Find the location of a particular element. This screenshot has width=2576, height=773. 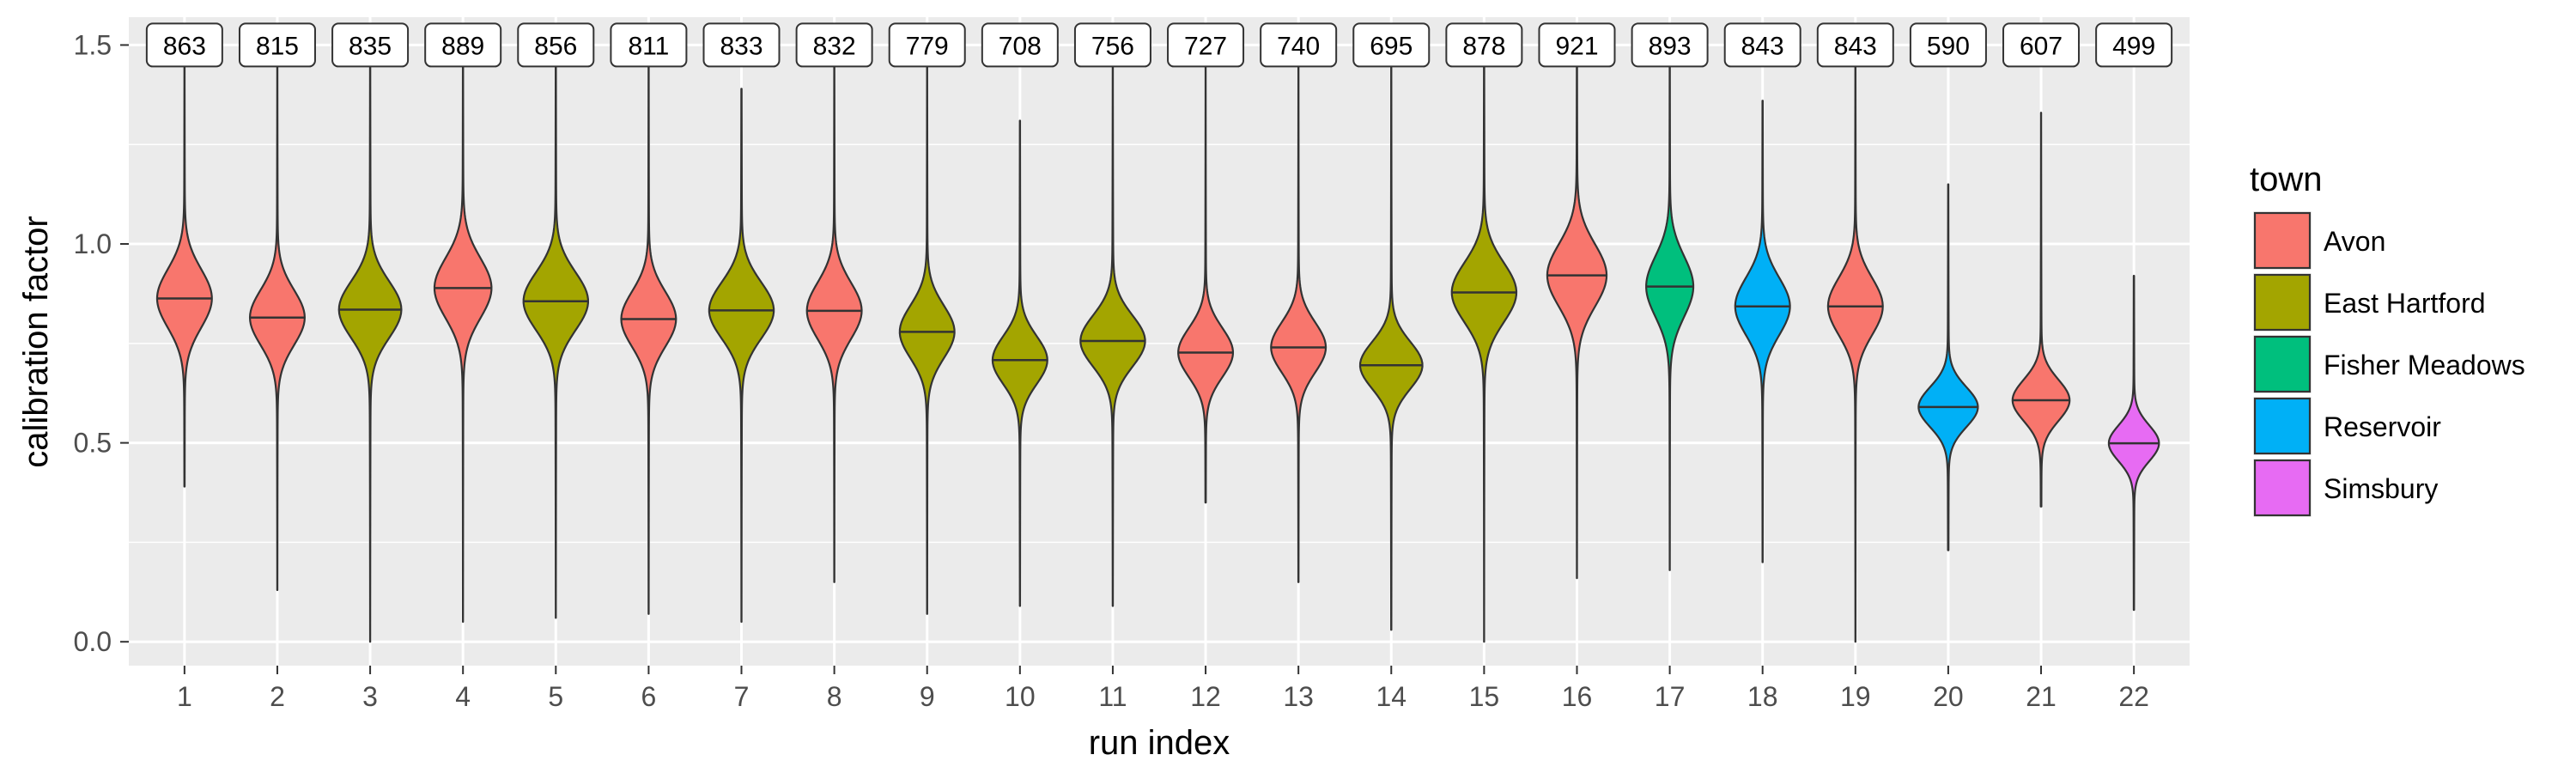

count-label-run-8: 832 is located at coordinates (834, 46).